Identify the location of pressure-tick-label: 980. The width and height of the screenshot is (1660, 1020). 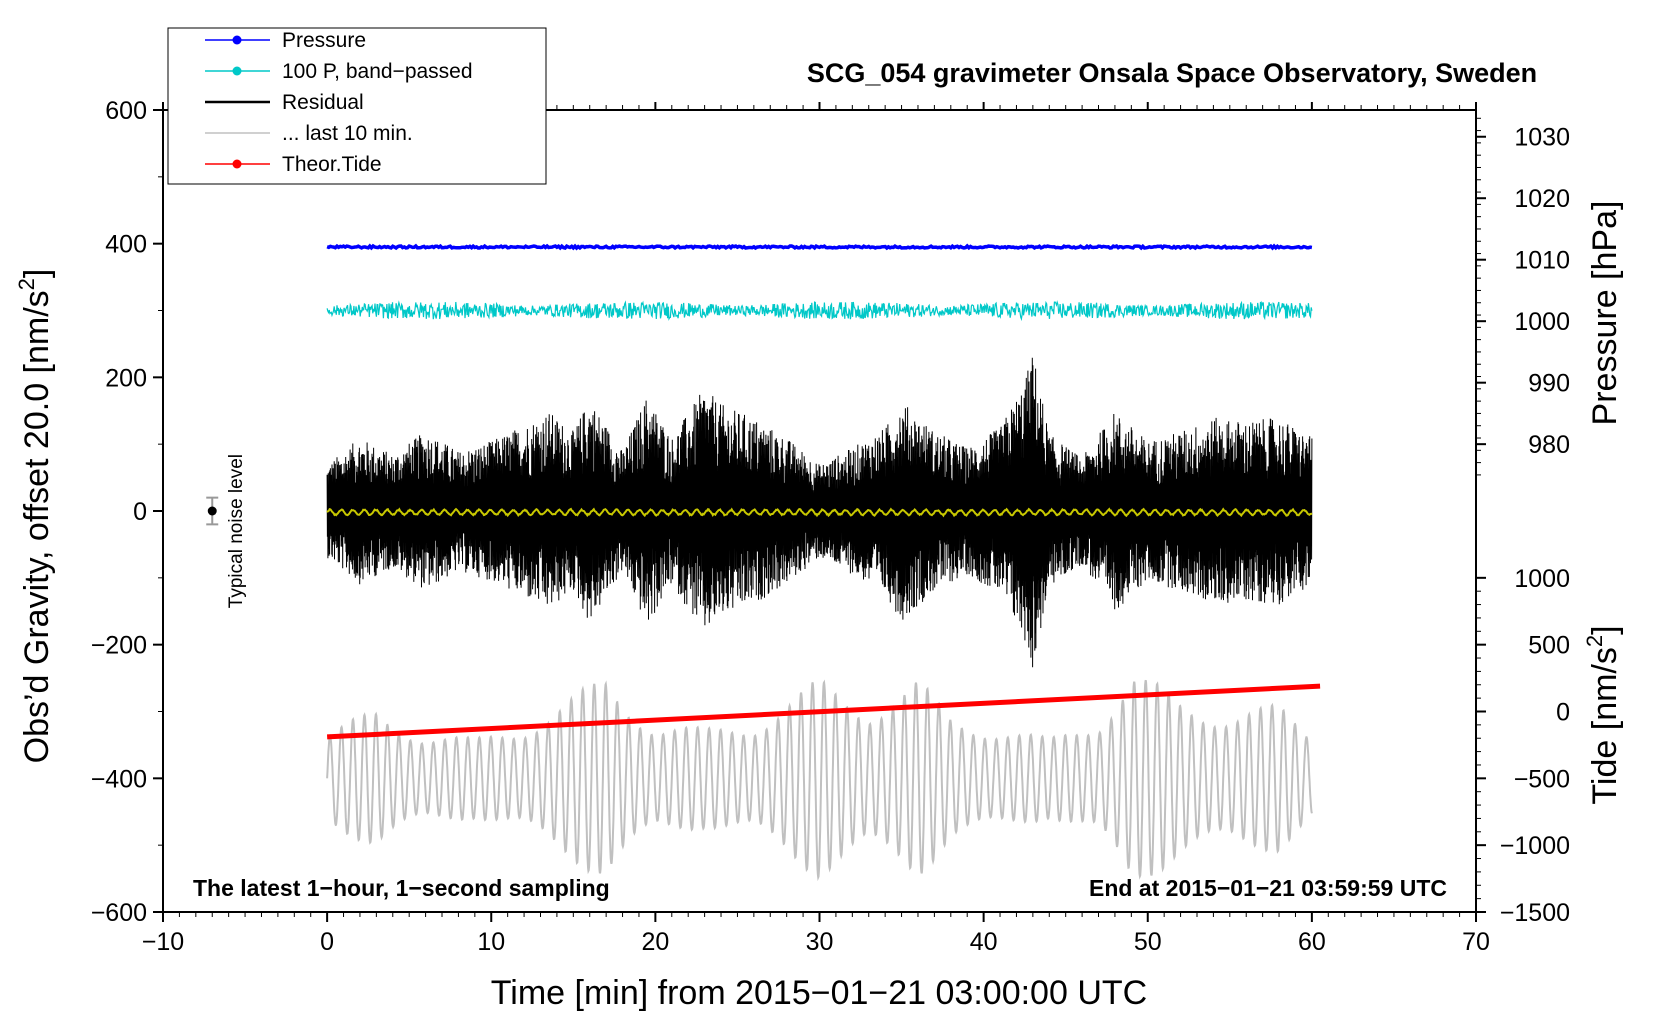
(1549, 445).